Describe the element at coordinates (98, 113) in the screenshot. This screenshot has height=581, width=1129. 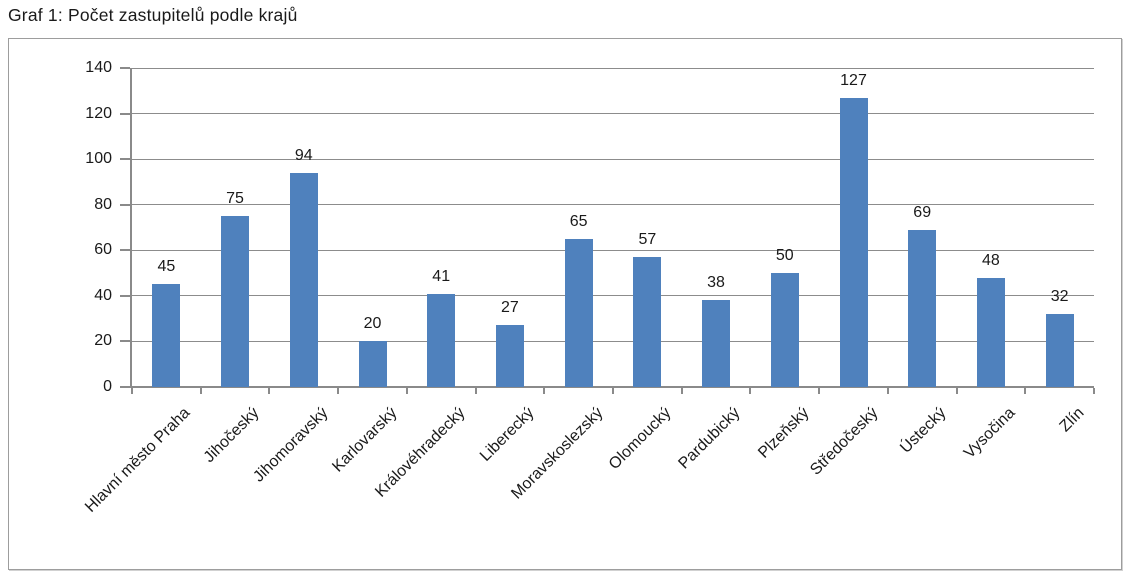
I see `y-tick-label: 120` at that location.